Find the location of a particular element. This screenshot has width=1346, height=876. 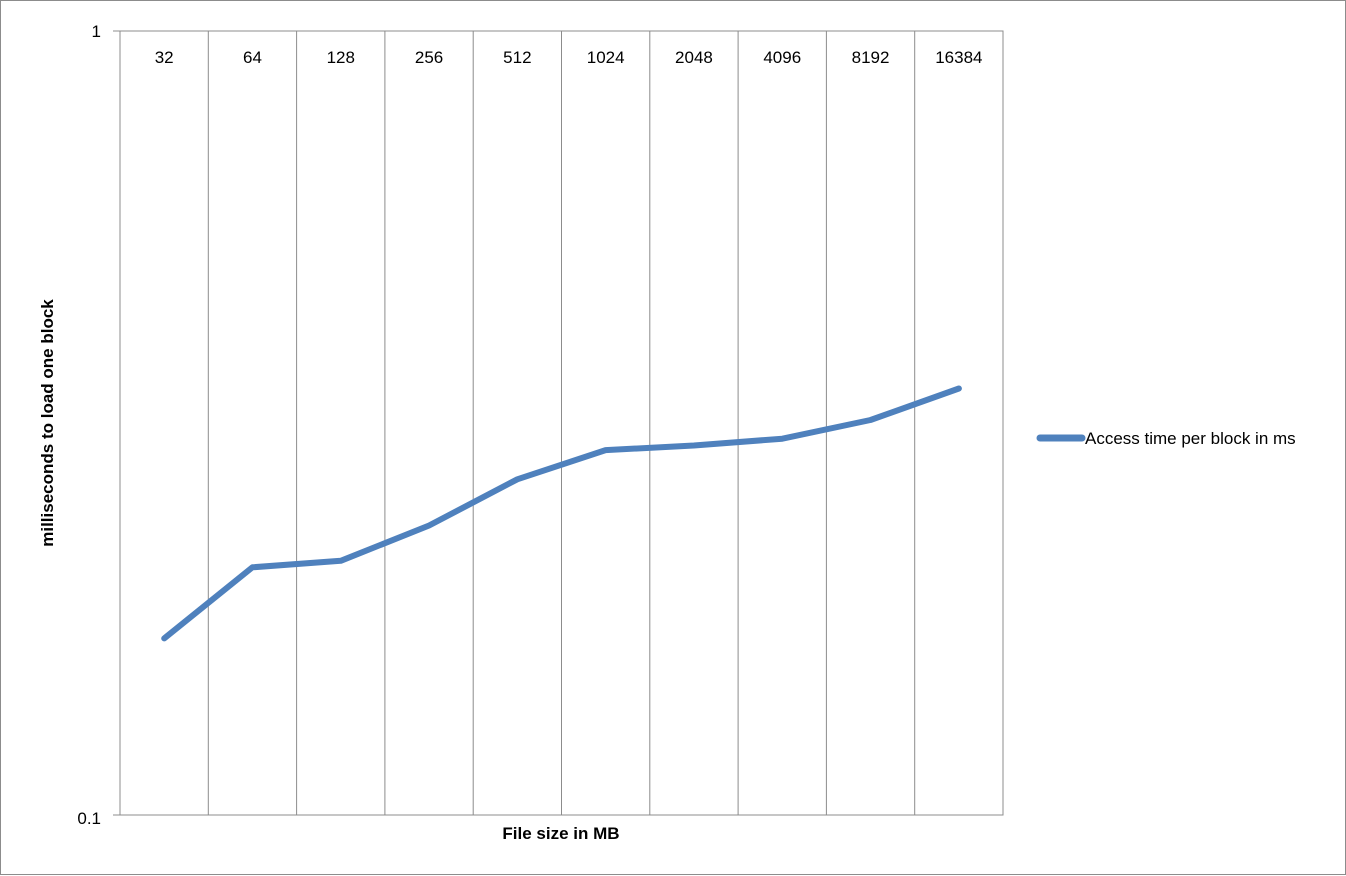

y-tick-label: 1 is located at coordinates (96, 31).